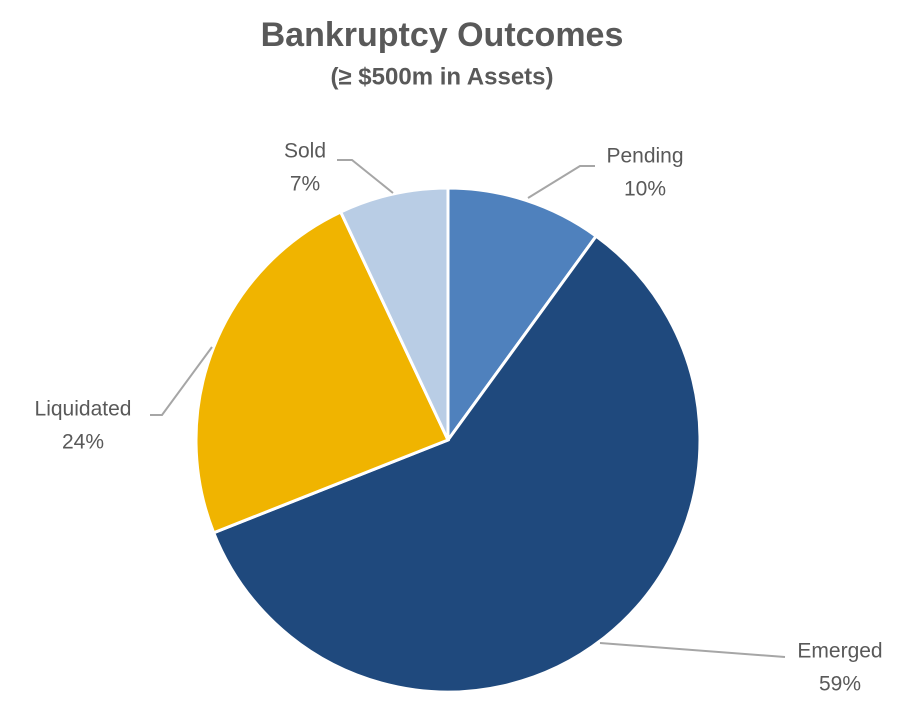  Describe the element at coordinates (645, 189) in the screenshot. I see `slice-value-label: 10%` at that location.